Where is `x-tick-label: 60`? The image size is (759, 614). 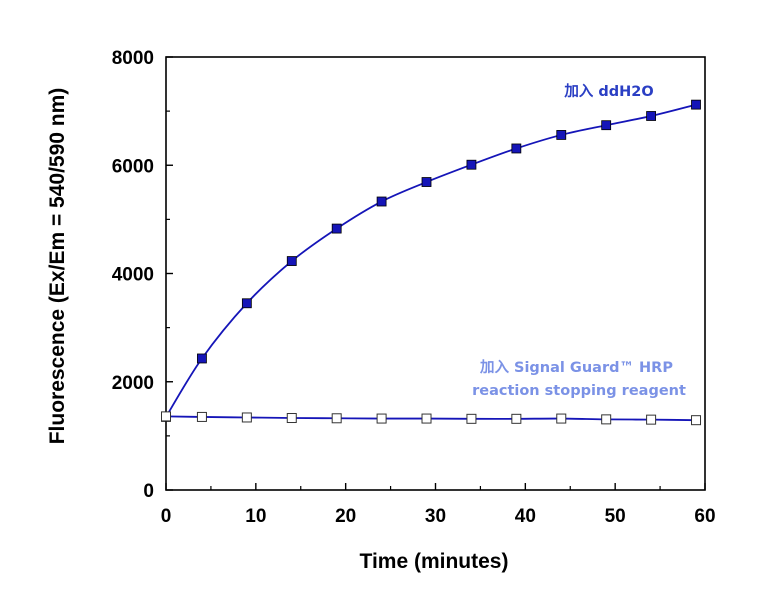 x-tick-label: 60 is located at coordinates (704, 516).